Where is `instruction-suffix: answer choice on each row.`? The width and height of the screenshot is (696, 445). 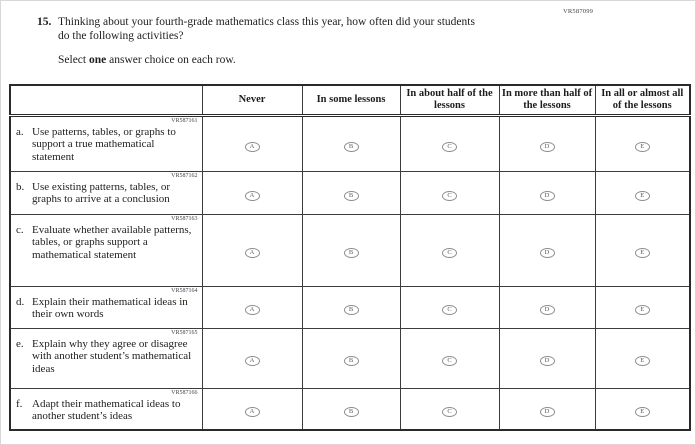 instruction-suffix: answer choice on each row. is located at coordinates (172, 60).